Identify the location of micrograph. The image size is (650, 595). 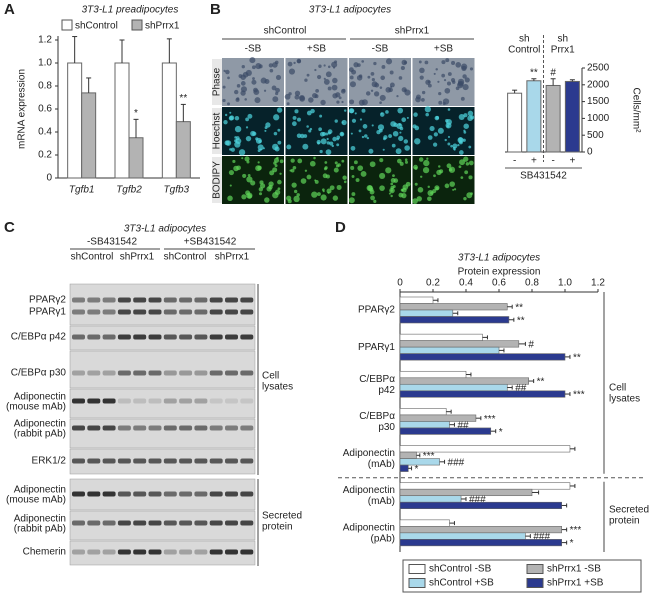
(316, 82).